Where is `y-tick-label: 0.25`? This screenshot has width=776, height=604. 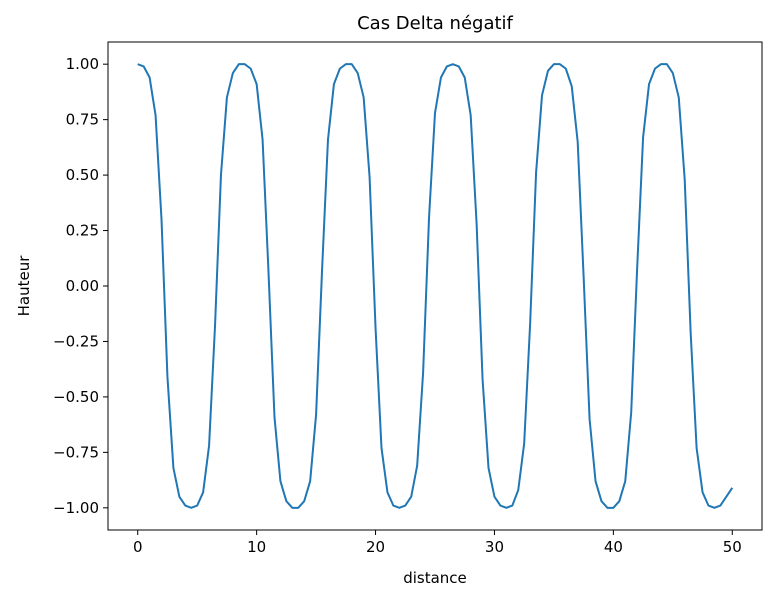 y-tick-label: 0.25 is located at coordinates (82, 231).